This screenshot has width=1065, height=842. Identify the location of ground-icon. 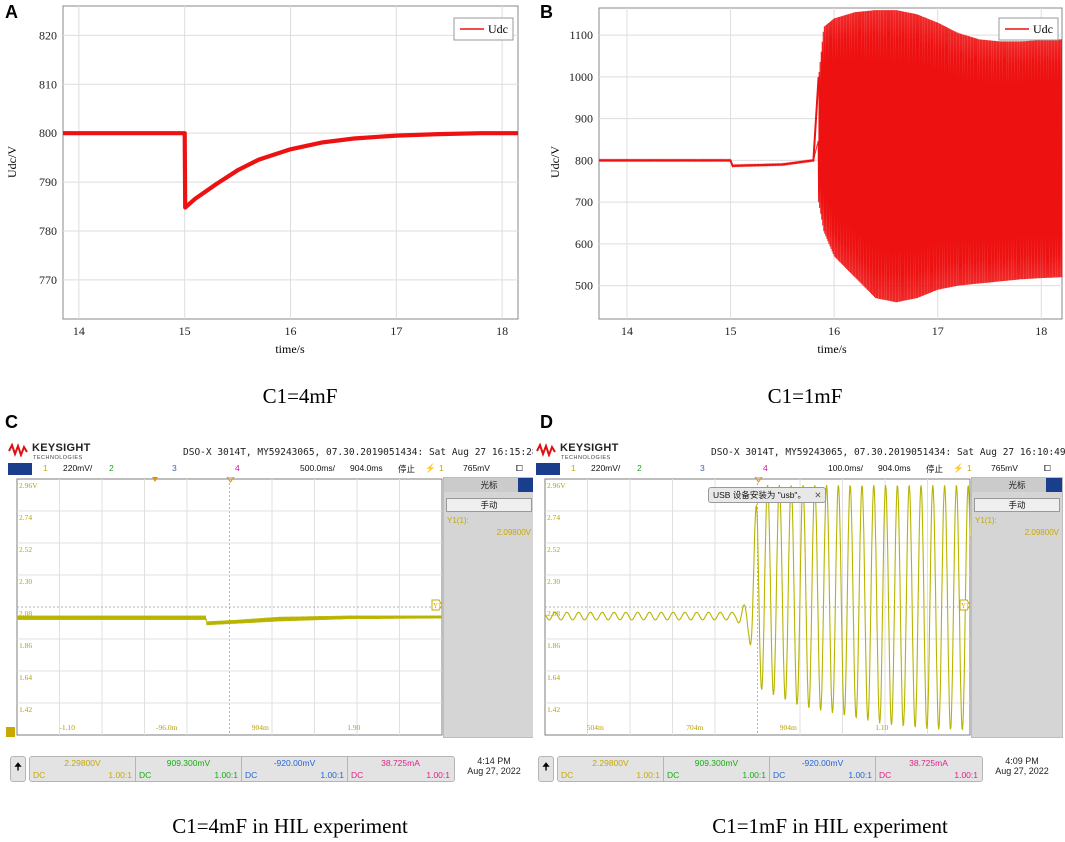
(10, 732).